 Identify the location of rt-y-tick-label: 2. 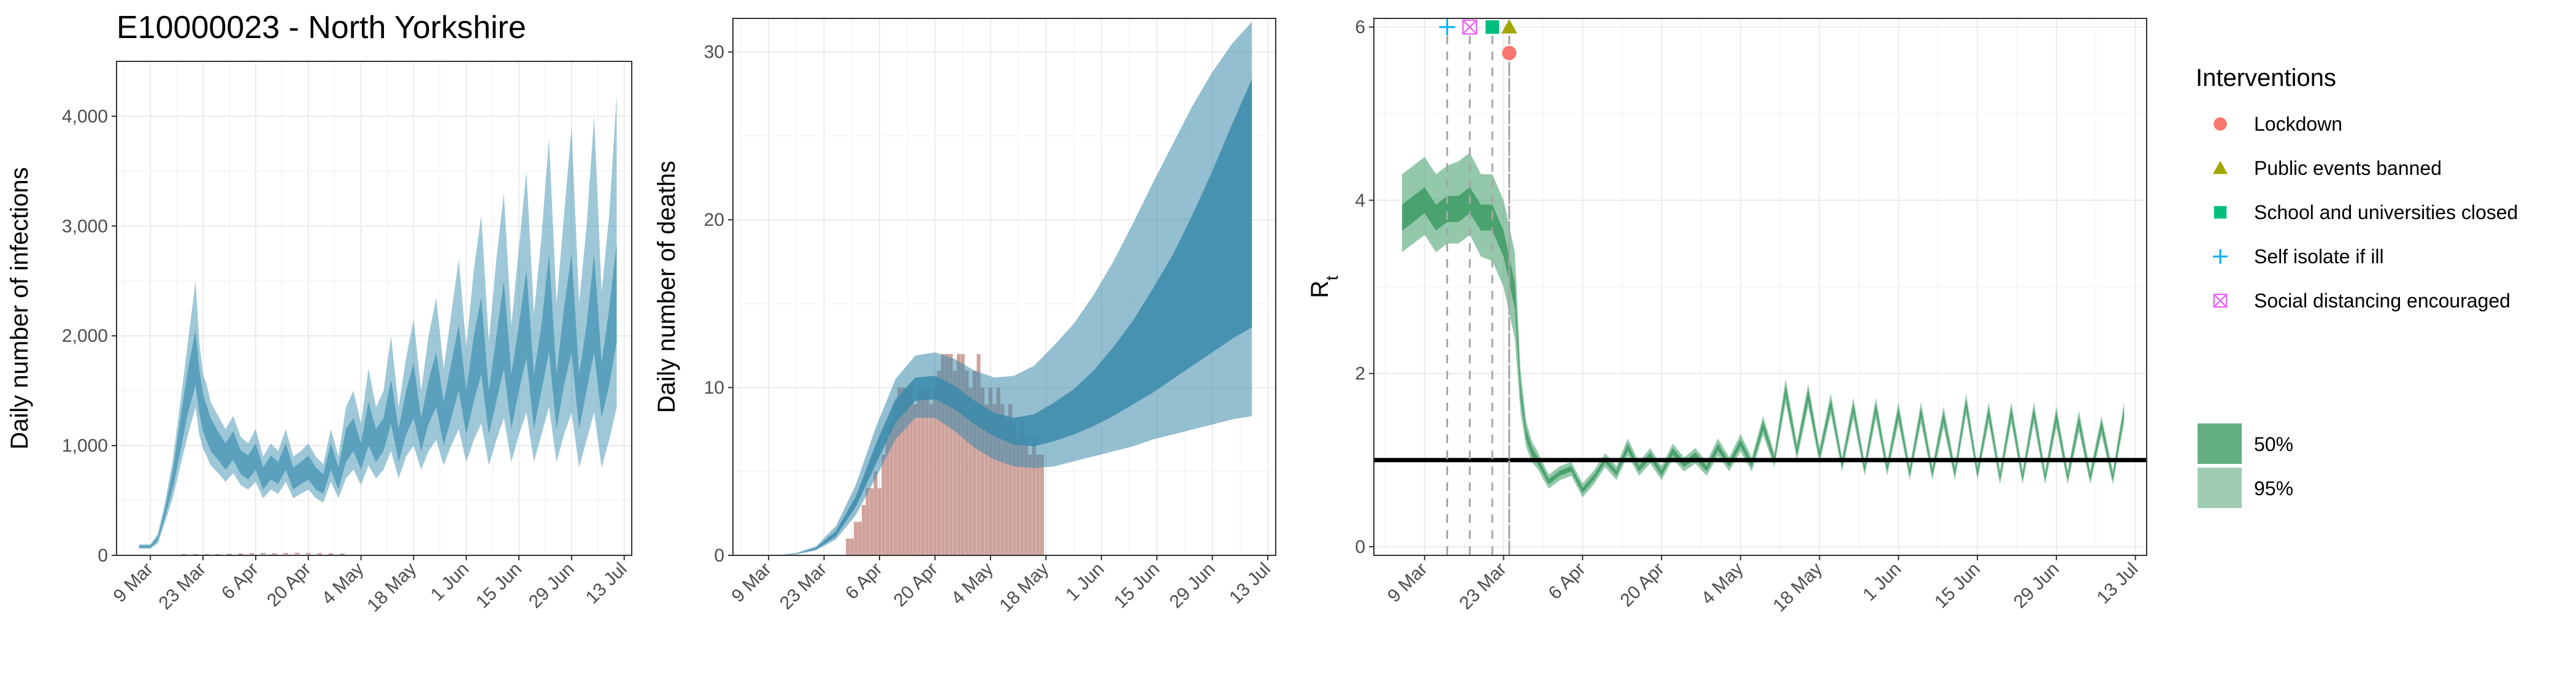
(1360, 374).